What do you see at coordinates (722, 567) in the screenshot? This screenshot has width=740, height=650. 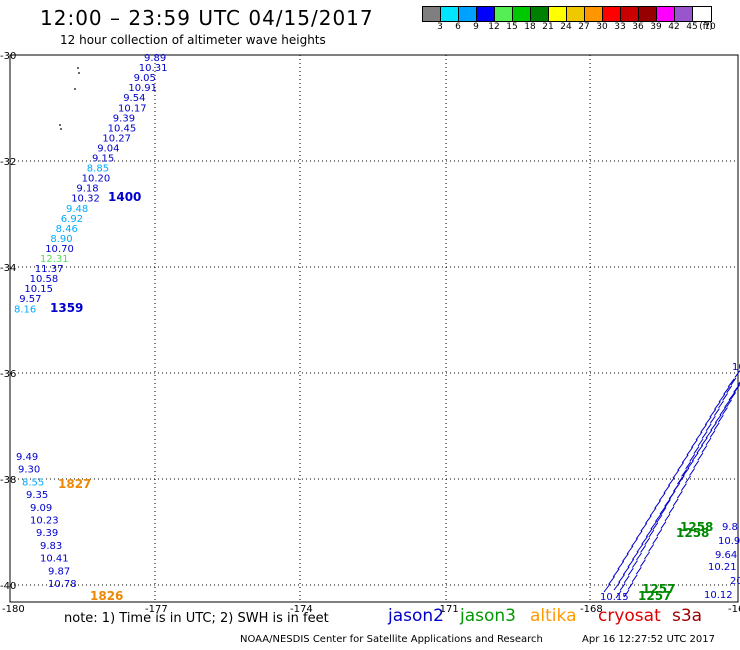 I see `swh-value: 10.21` at bounding box center [722, 567].